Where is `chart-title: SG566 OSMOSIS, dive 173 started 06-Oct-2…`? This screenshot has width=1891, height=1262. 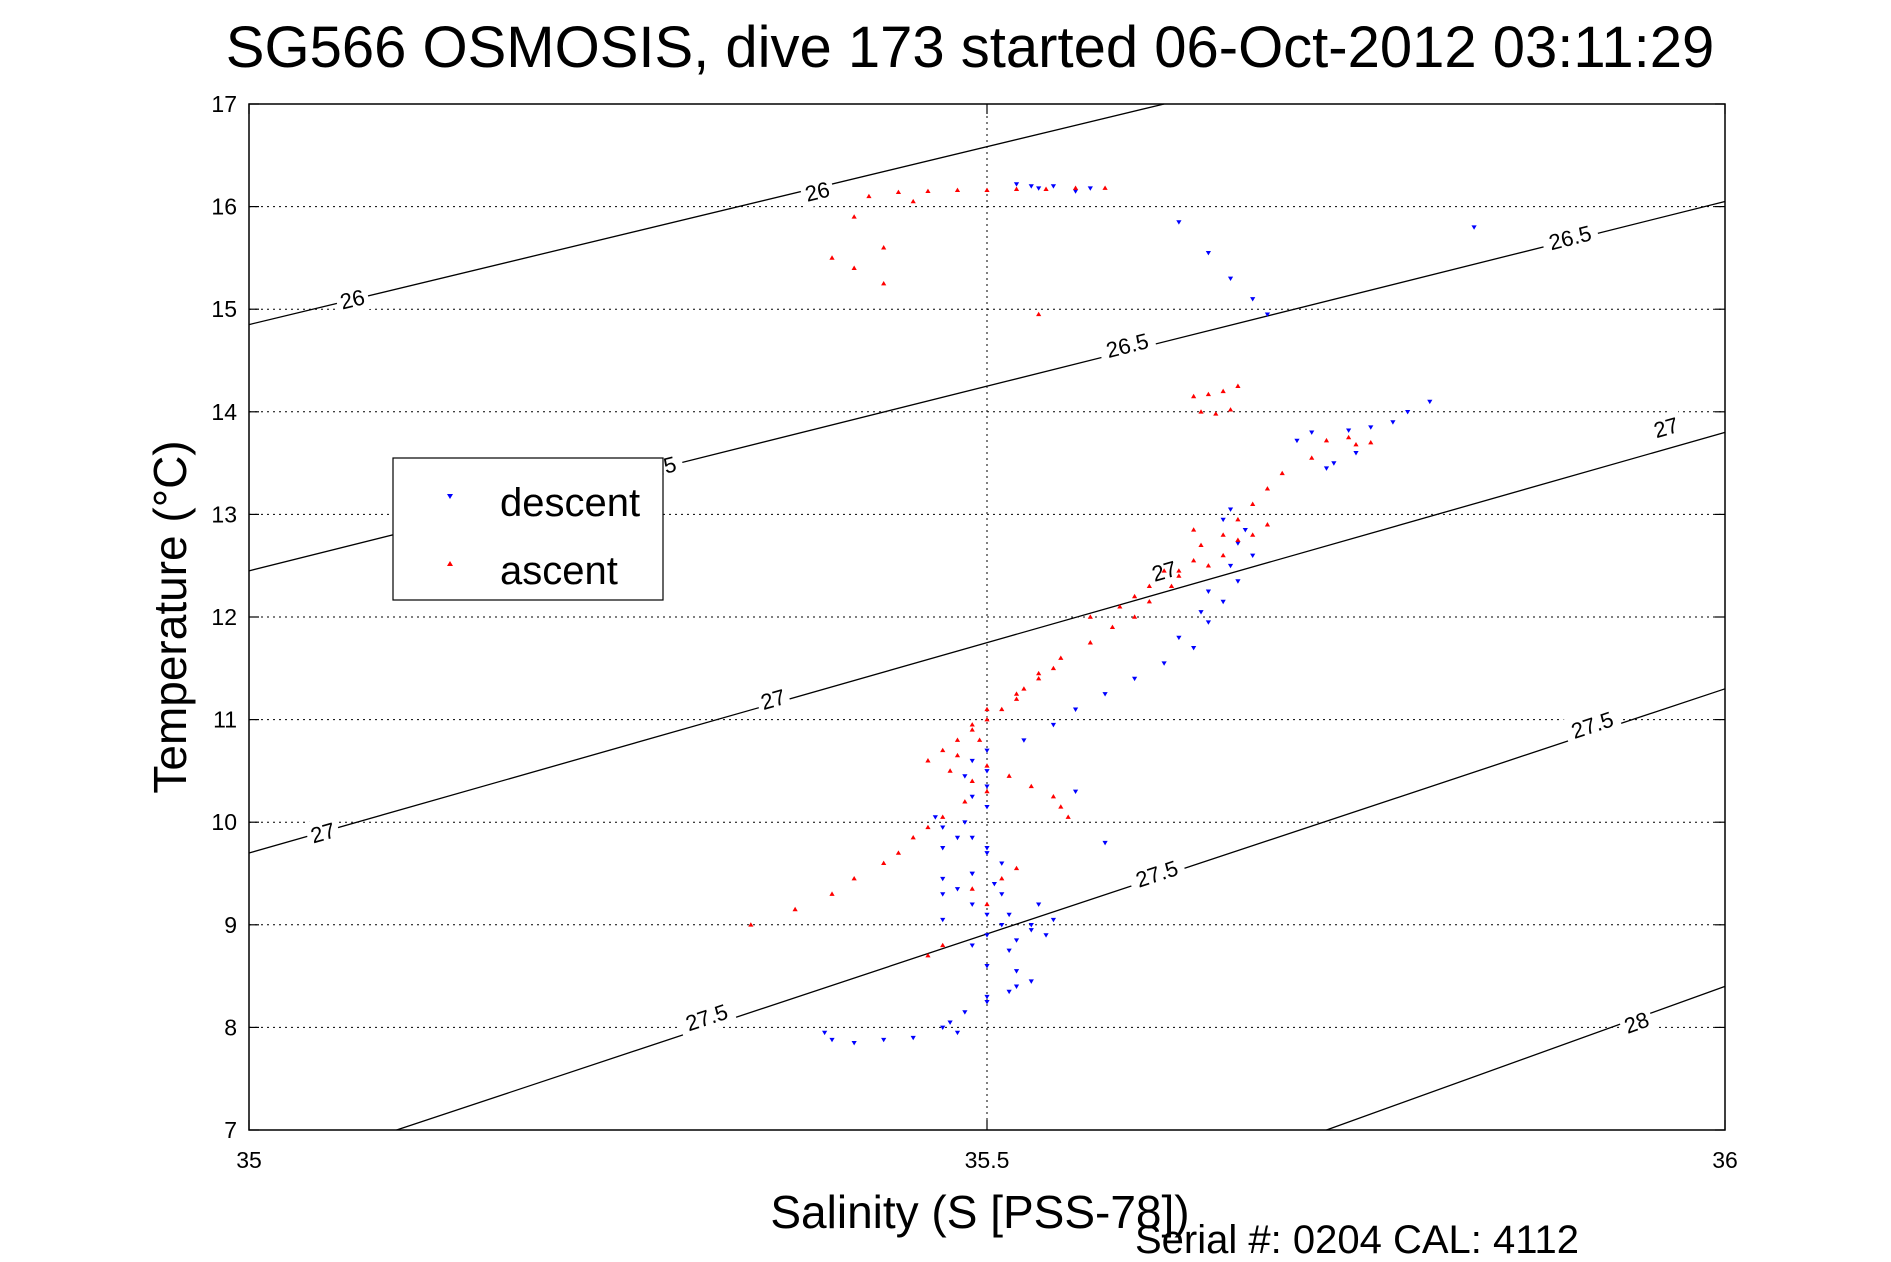
chart-title: SG566 OSMOSIS, dive 173 started 06-Oct-2… is located at coordinates (970, 47).